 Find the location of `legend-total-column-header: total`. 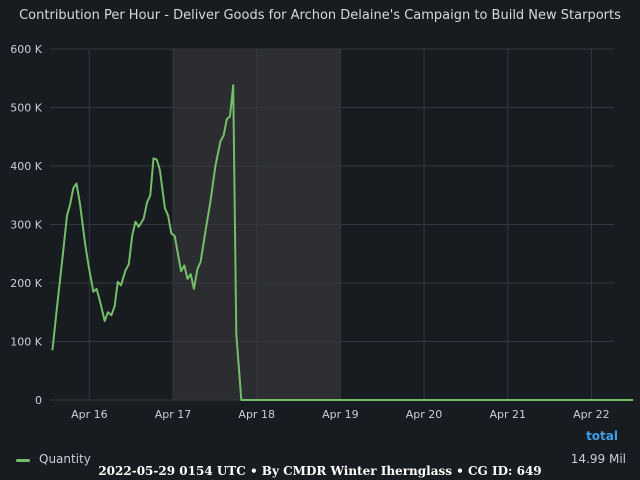

legend-total-column-header: total is located at coordinates (602, 436).